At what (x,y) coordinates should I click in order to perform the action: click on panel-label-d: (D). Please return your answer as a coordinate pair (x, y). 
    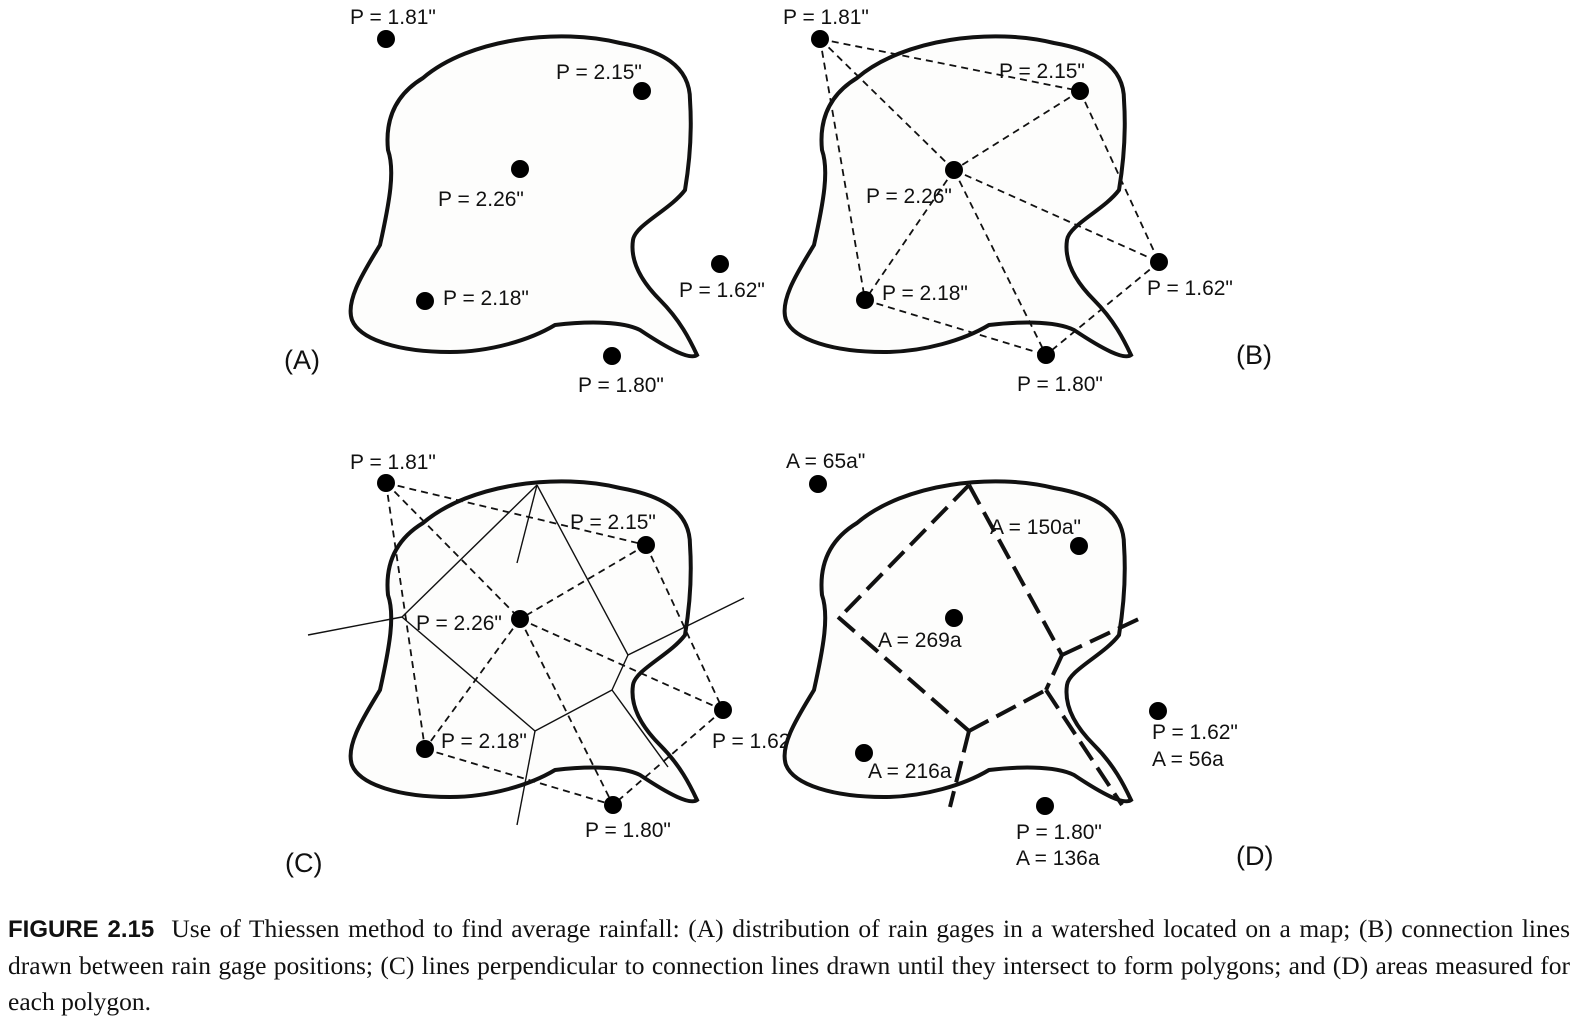
    Looking at the image, I should click on (1254, 856).